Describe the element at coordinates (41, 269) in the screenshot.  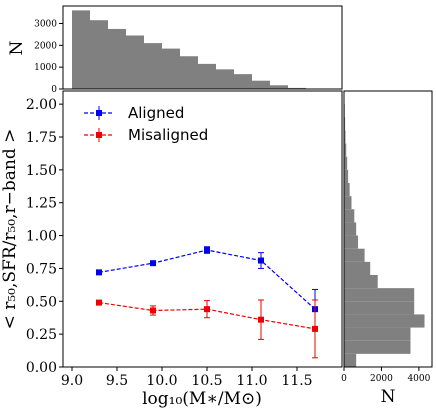
I see `main-ytick-label: 0.75` at that location.